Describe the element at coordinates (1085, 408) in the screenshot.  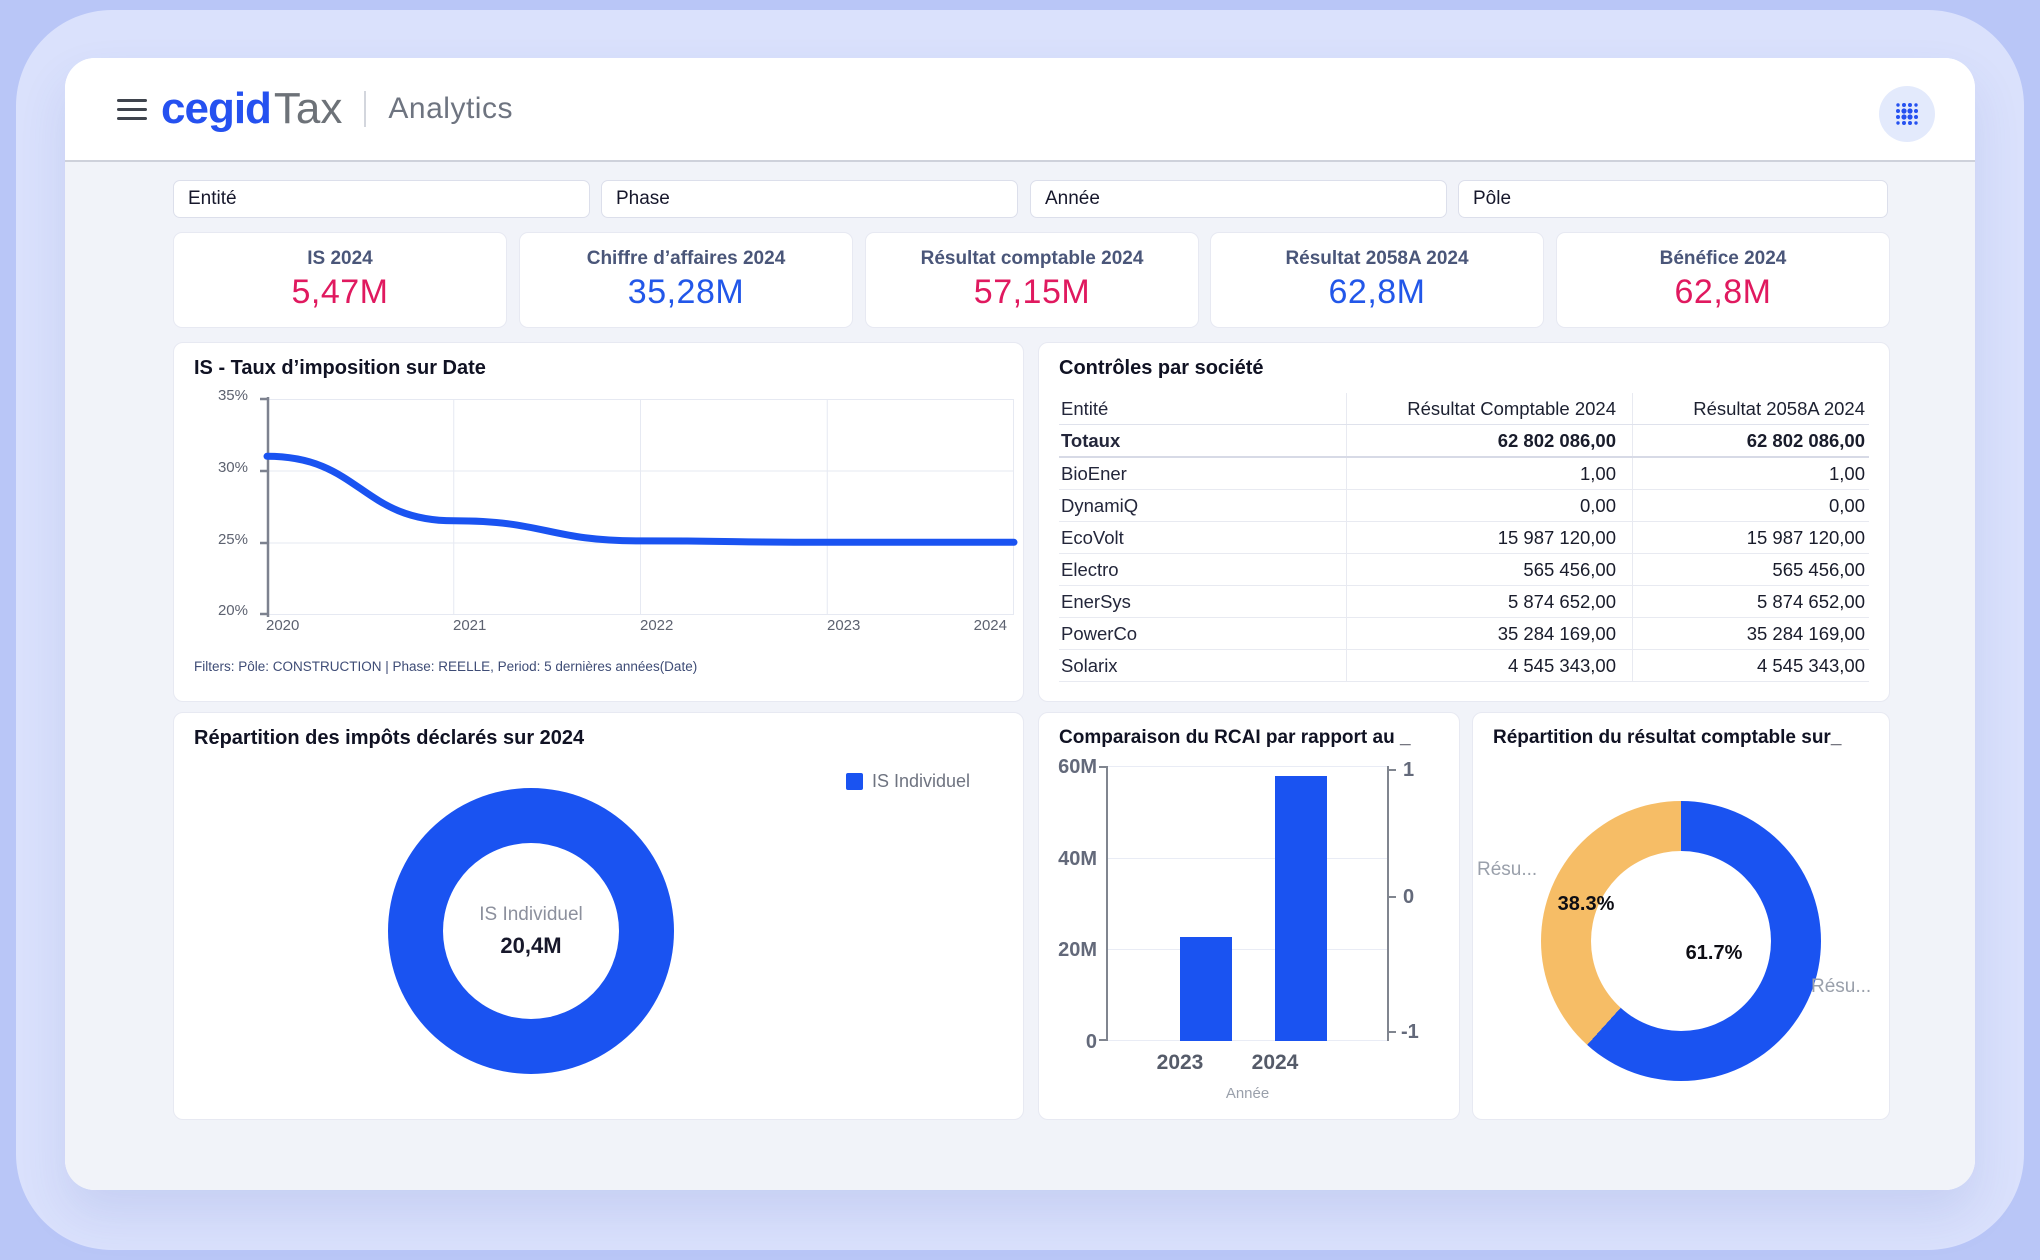
I see `column-header: Entité` at that location.